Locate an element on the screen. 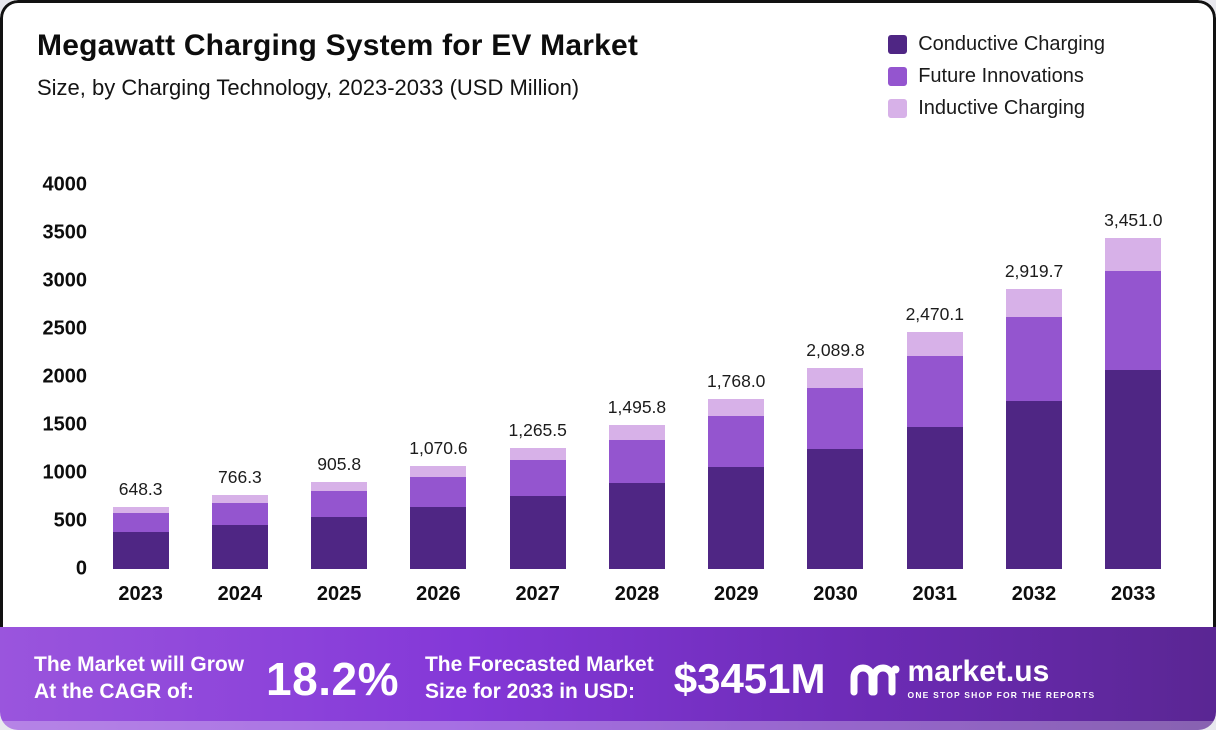 Image resolution: width=1216 pixels, height=730 pixels. bar-total-label: 2,470.1 is located at coordinates (934, 313).